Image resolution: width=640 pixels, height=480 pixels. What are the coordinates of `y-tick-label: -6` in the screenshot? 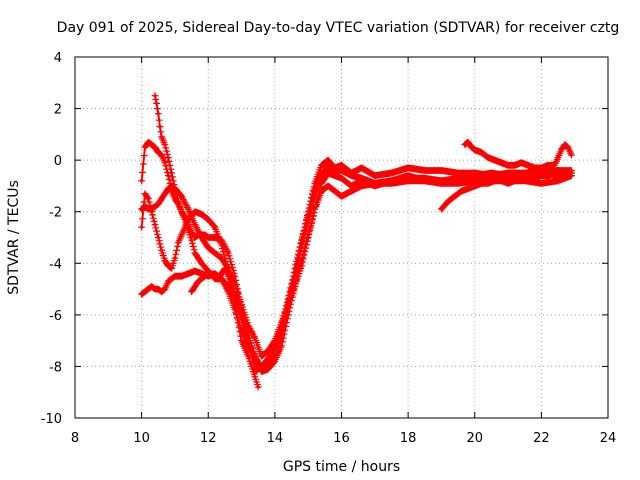 It's located at (55, 316).